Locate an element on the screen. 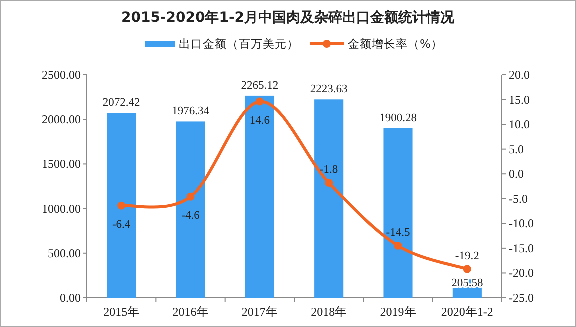 The image size is (576, 327). data-label: -19.2 is located at coordinates (467, 256).